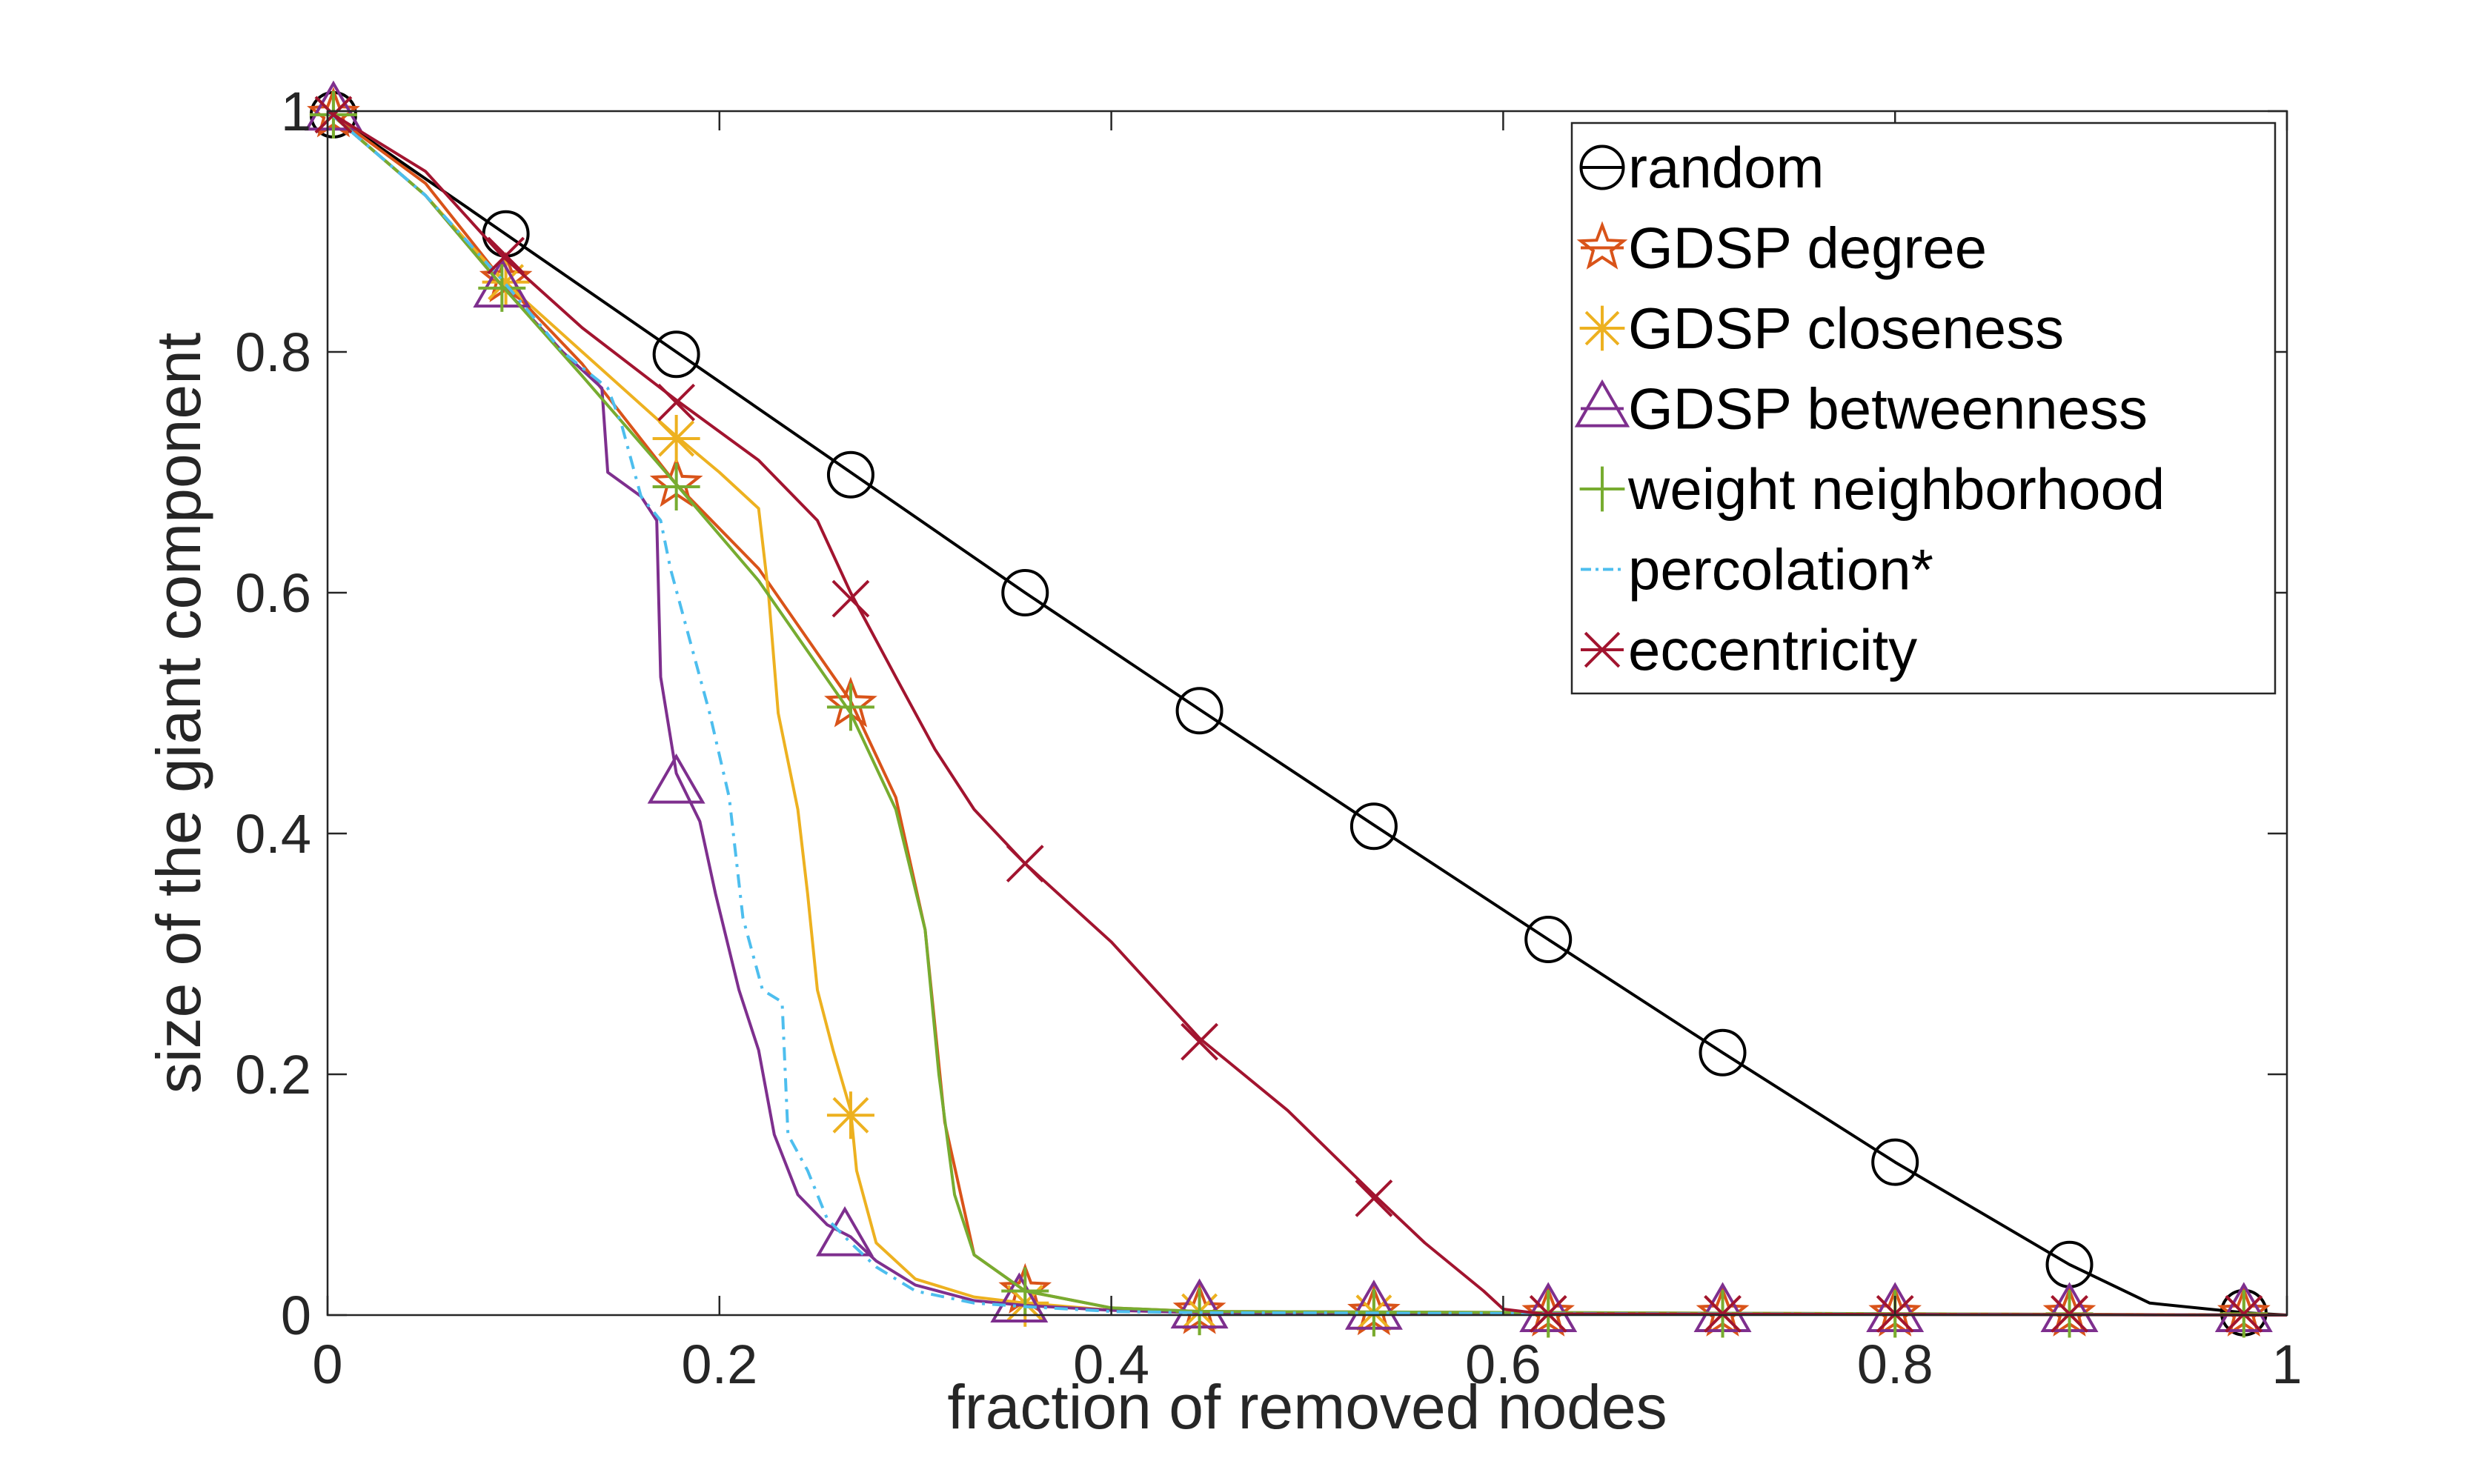 The height and width of the screenshot is (1484, 2490). What do you see at coordinates (273, 593) in the screenshot?
I see `y-tick-label: 0.6` at bounding box center [273, 593].